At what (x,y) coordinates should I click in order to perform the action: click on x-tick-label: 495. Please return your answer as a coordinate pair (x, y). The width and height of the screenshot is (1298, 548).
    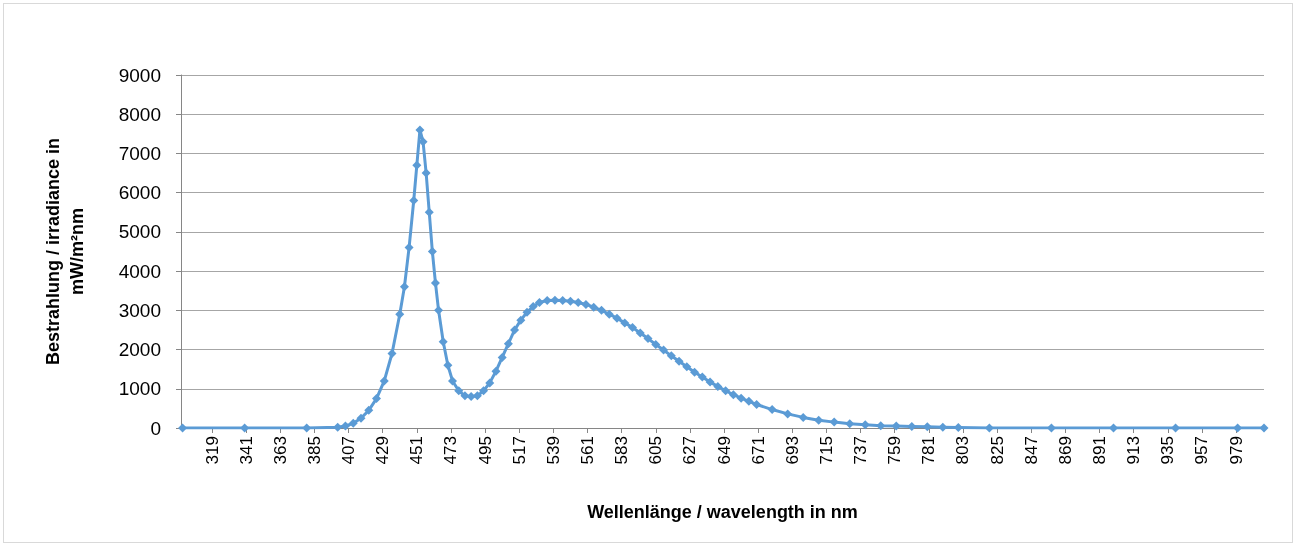
    Looking at the image, I should click on (485, 450).